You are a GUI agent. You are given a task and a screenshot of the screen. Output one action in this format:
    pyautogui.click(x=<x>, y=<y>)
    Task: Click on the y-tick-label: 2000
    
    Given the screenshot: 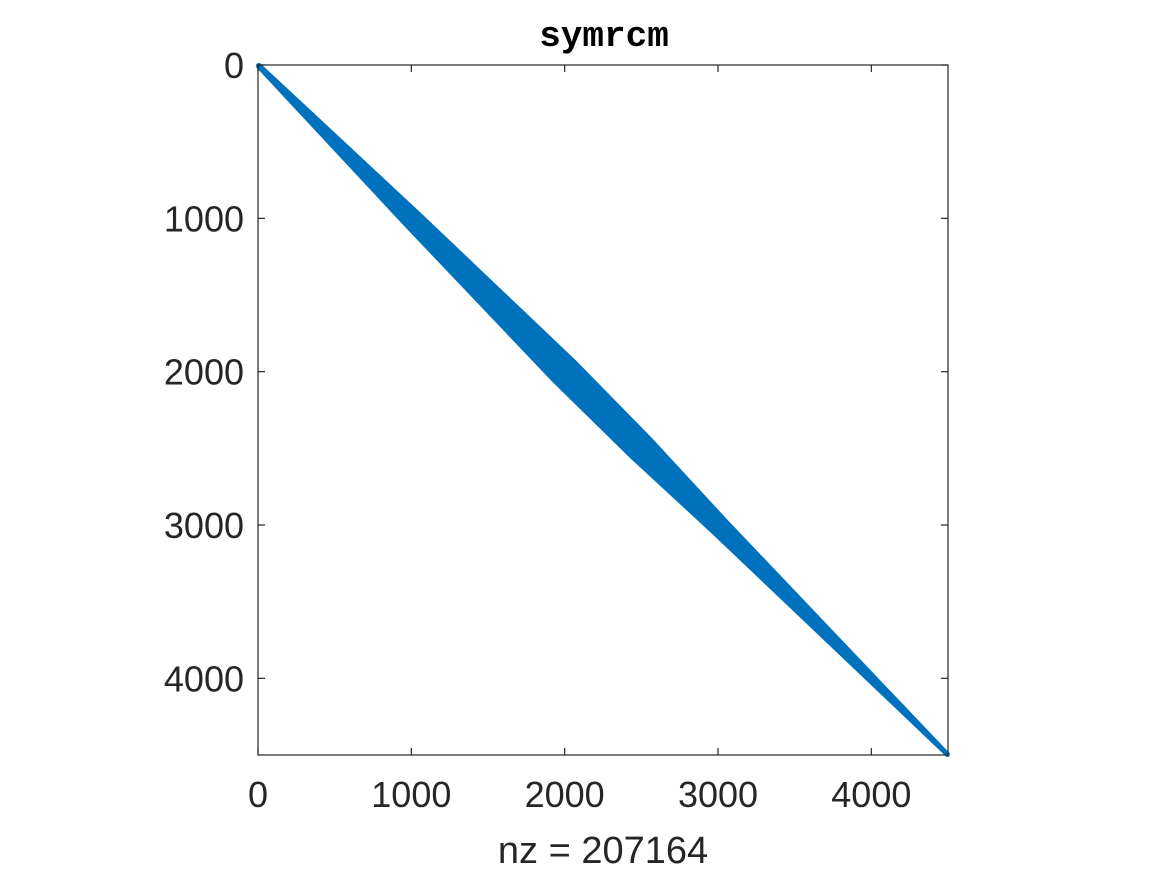 What is the action you would take?
    pyautogui.click(x=204, y=372)
    